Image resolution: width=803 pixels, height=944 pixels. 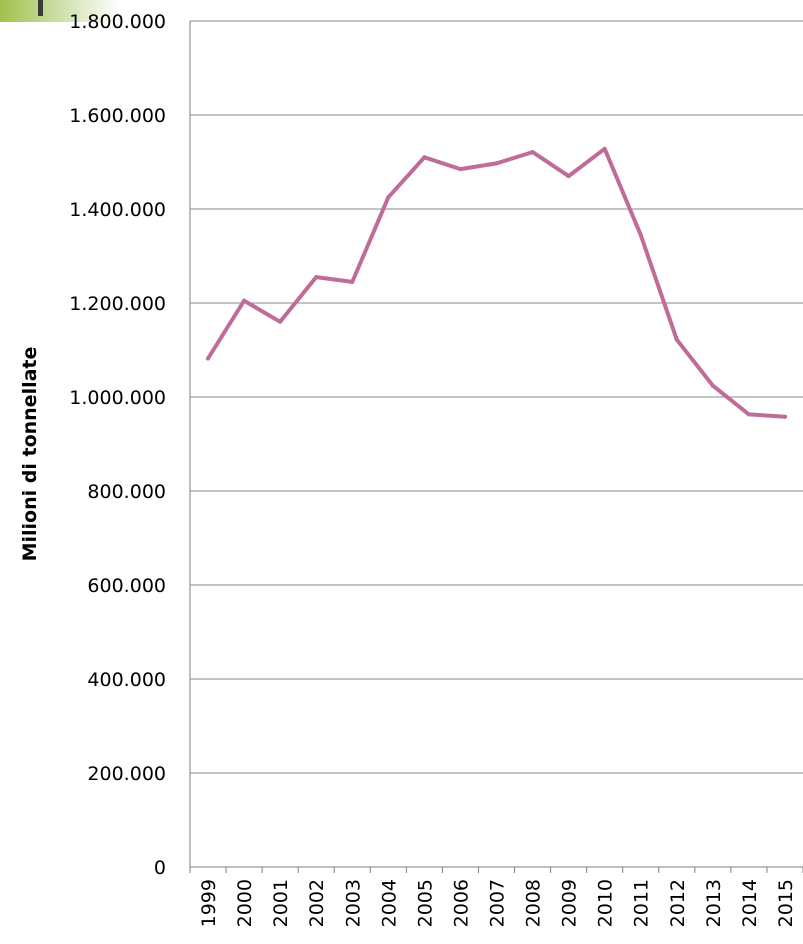 What do you see at coordinates (60, 11) in the screenshot?
I see `corner-decoration` at bounding box center [60, 11].